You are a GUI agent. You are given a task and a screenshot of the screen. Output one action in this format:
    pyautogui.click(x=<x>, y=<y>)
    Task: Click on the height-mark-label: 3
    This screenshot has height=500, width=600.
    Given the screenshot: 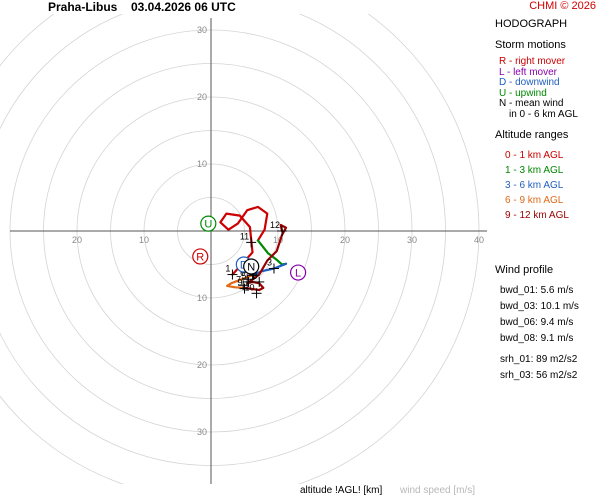 What is the action you would take?
    pyautogui.click(x=269, y=263)
    